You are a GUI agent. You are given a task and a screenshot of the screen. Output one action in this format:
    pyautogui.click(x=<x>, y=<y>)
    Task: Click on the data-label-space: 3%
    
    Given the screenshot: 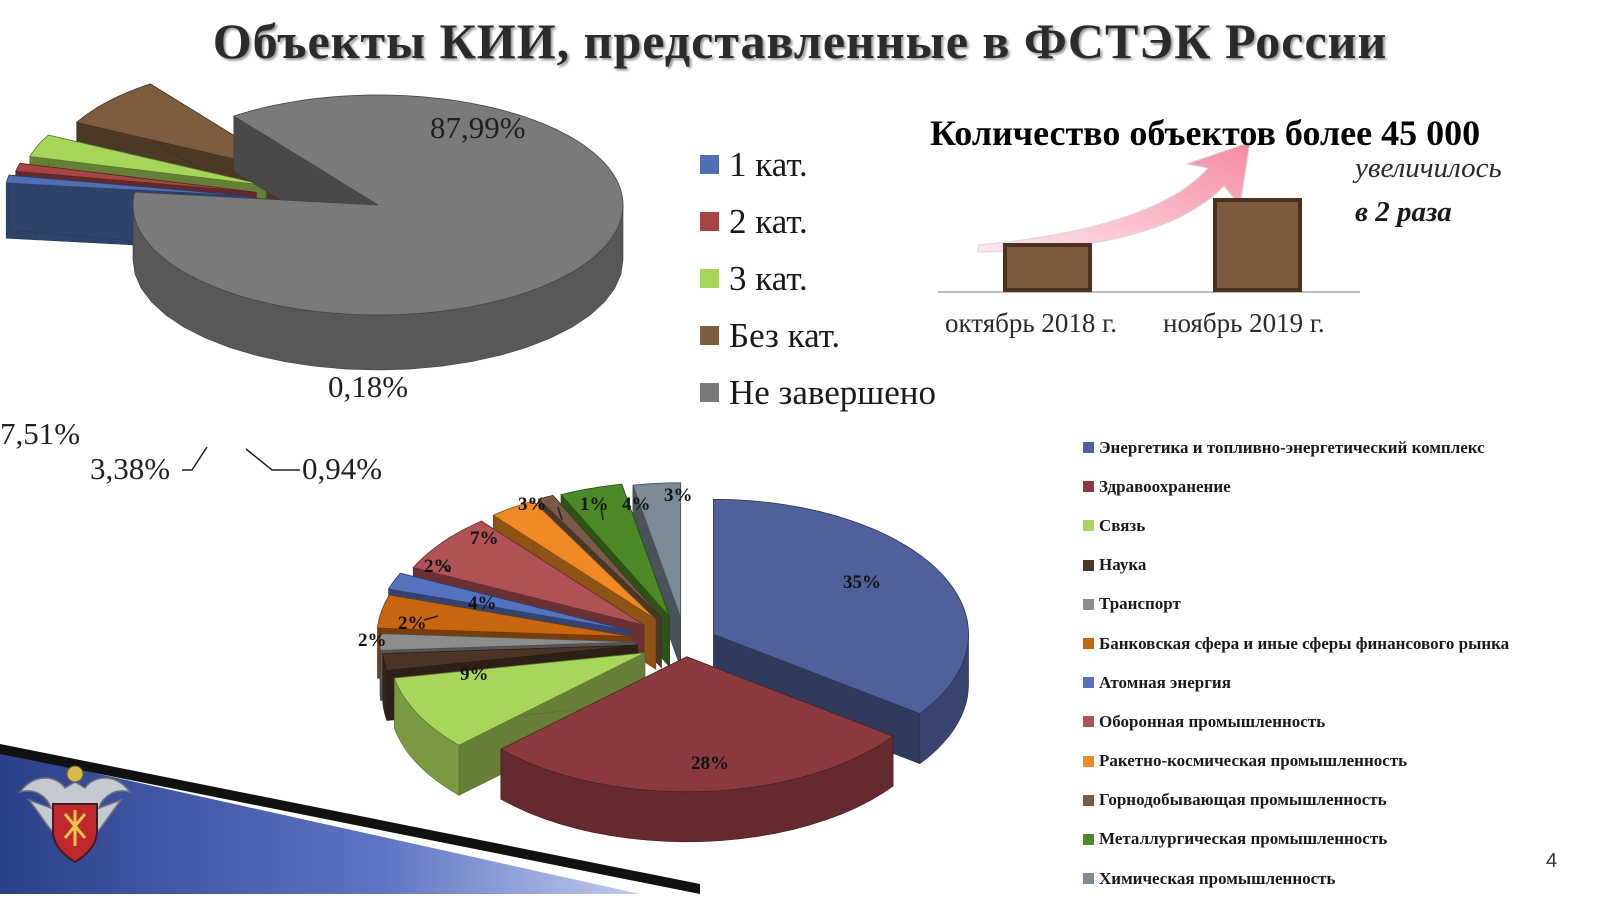 What is the action you would take?
    pyautogui.click(x=532, y=504)
    